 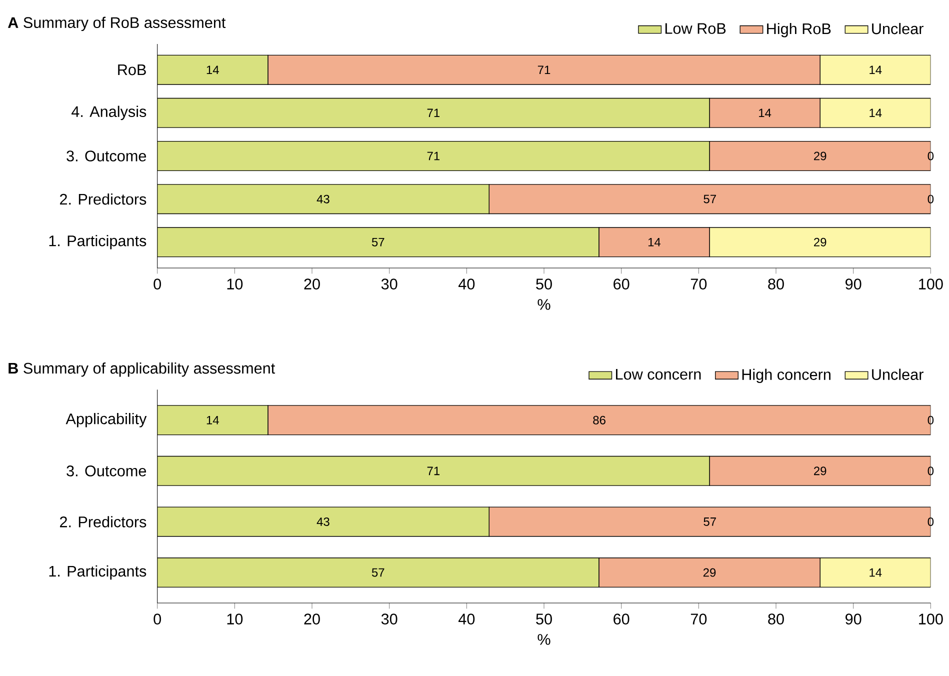 What do you see at coordinates (786, 376) in the screenshot?
I see `legend-label: High concern` at bounding box center [786, 376].